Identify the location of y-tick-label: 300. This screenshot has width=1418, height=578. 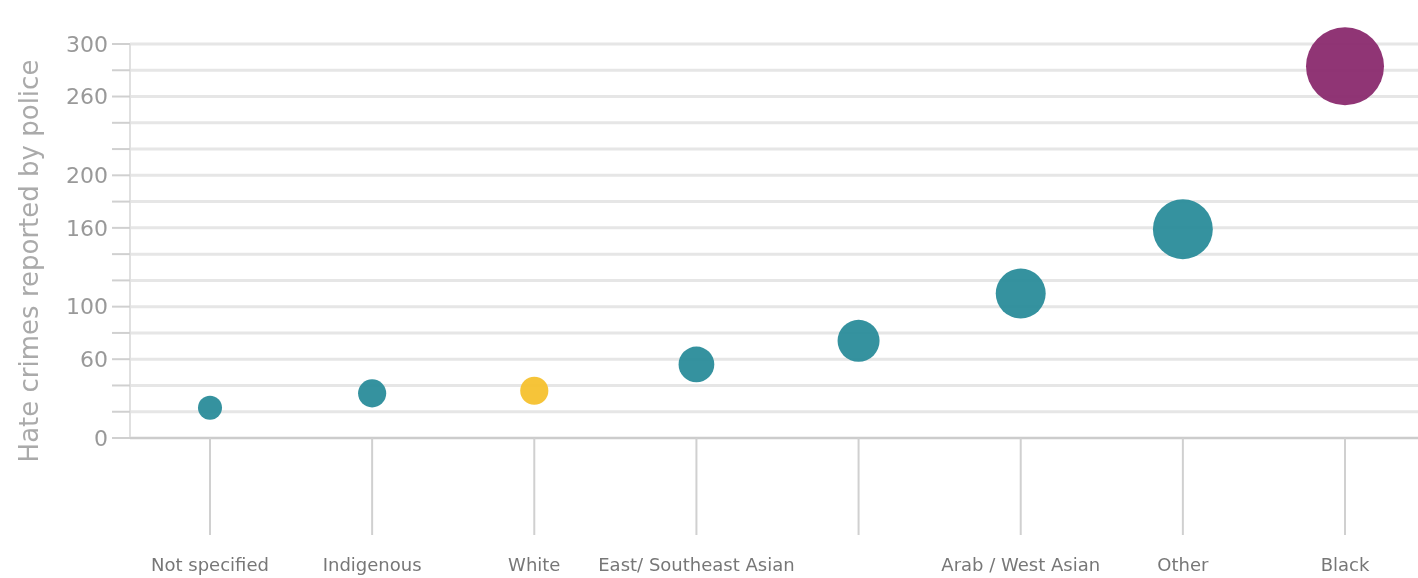
(87, 44).